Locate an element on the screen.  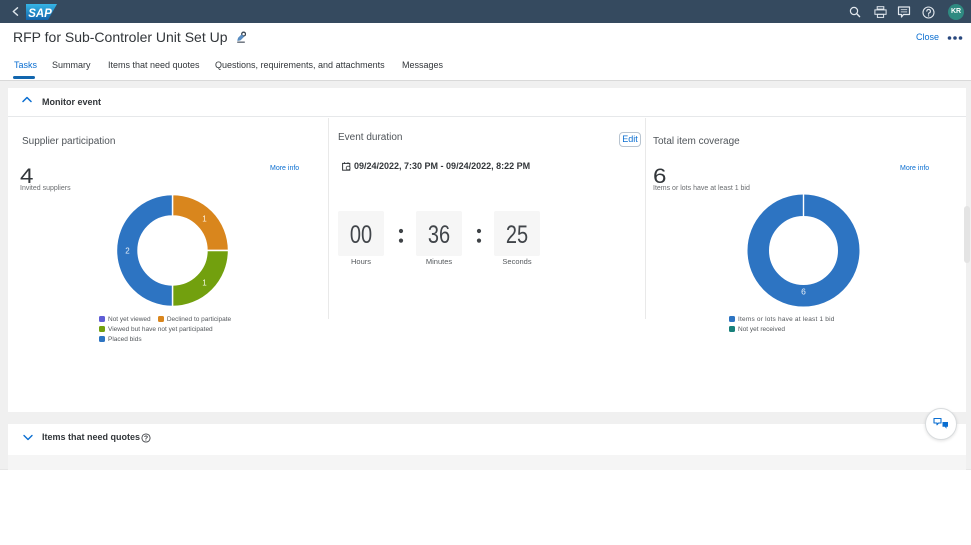
svg-text: 2 is located at coordinates (127, 251).